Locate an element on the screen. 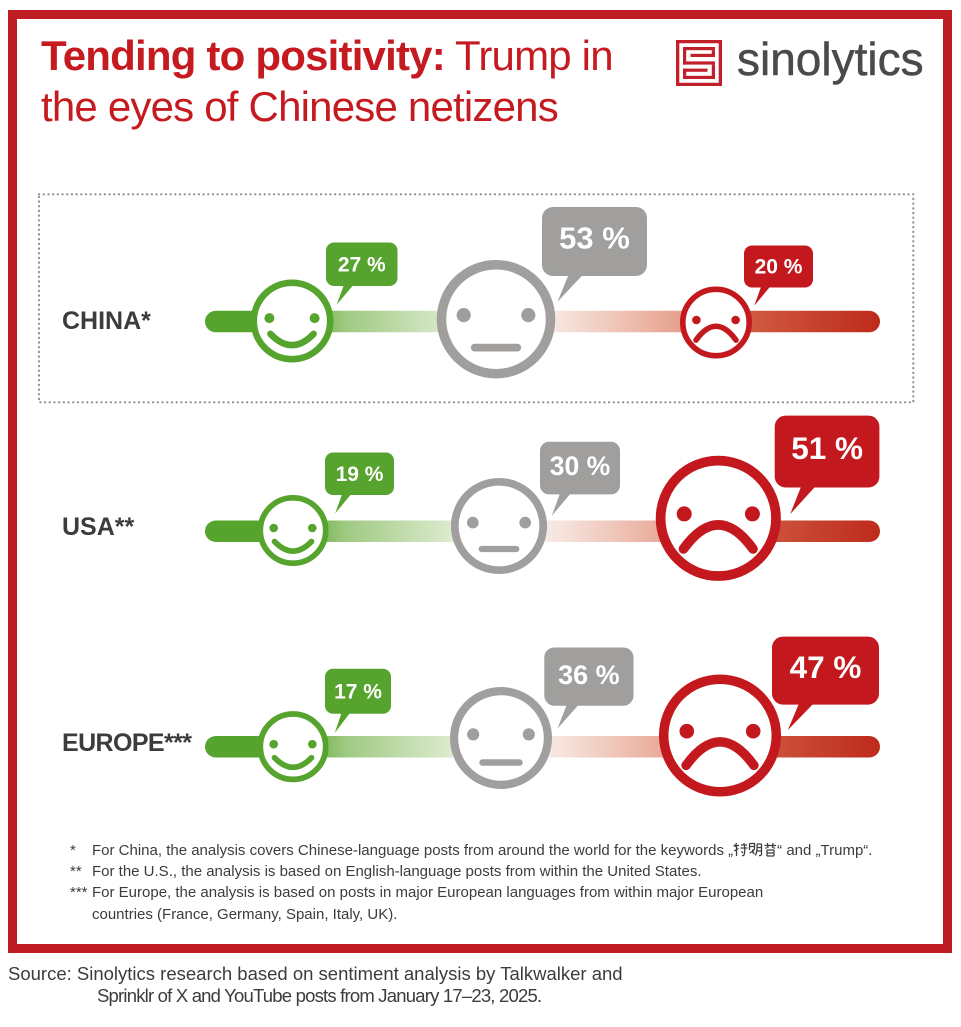 Image resolution: width=961 pixels, height=1027 pixels. svg-text: 47 % is located at coordinates (826, 667).